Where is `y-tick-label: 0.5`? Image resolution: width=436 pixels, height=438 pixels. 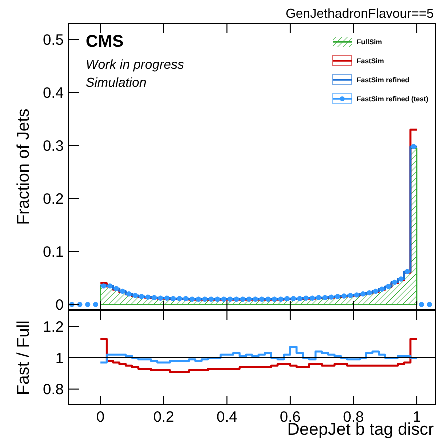
y-tick-label: 0.5 is located at coordinates (53, 41).